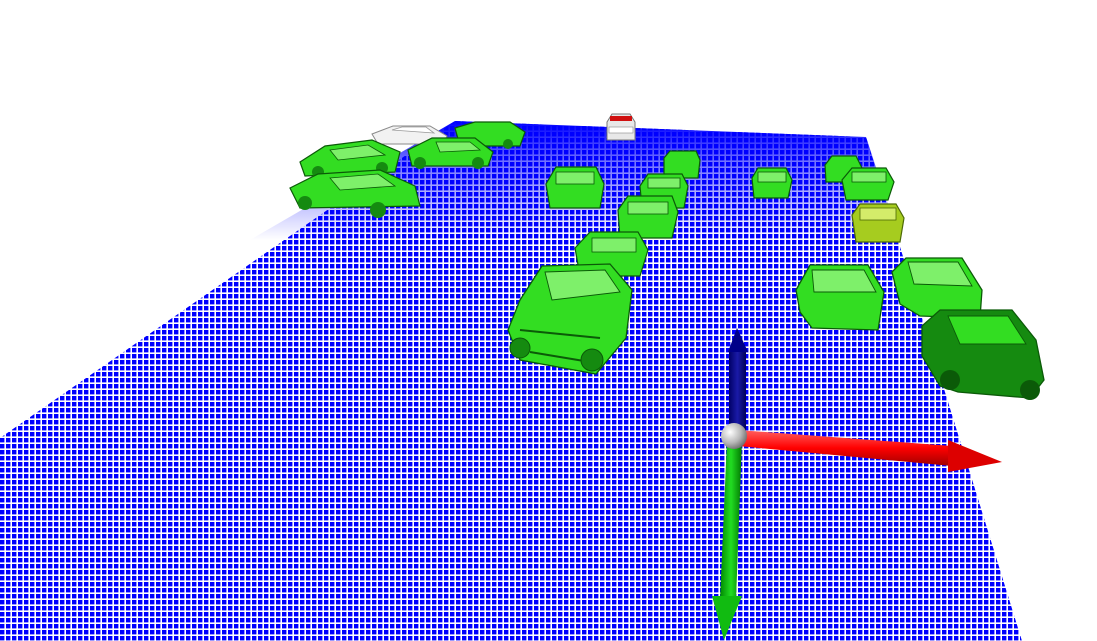  I want to click on car-yellow-green, so click(878, 223).